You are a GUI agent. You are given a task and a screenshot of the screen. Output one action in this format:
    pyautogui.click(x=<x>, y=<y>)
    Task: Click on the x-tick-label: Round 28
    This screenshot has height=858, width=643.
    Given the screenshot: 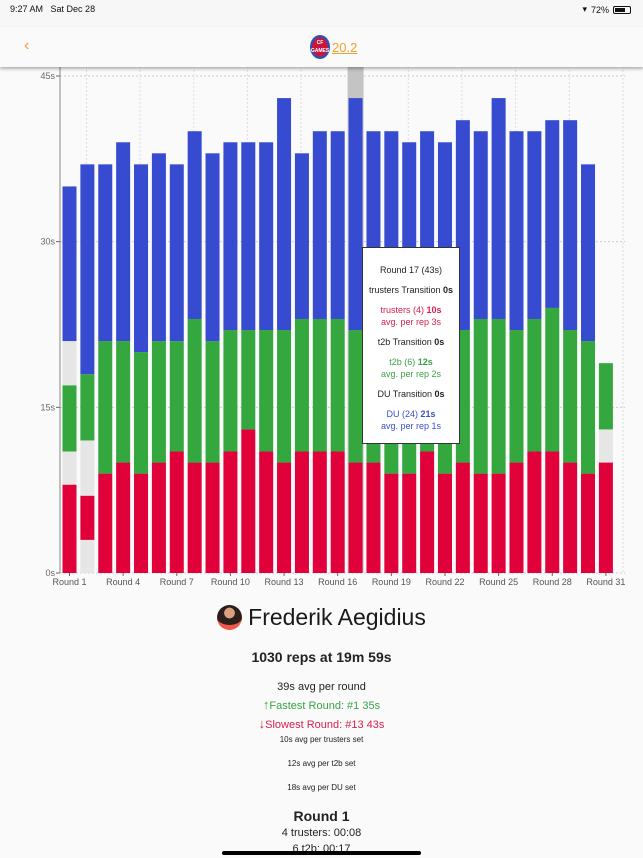 What is the action you would take?
    pyautogui.click(x=552, y=582)
    